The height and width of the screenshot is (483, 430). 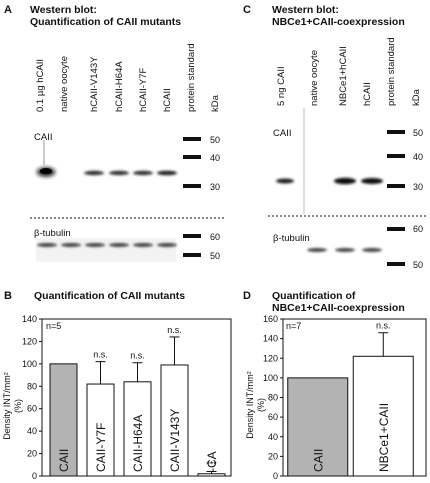 I want to click on chartB-ytick-label-2: 40, so click(x=32, y=431).